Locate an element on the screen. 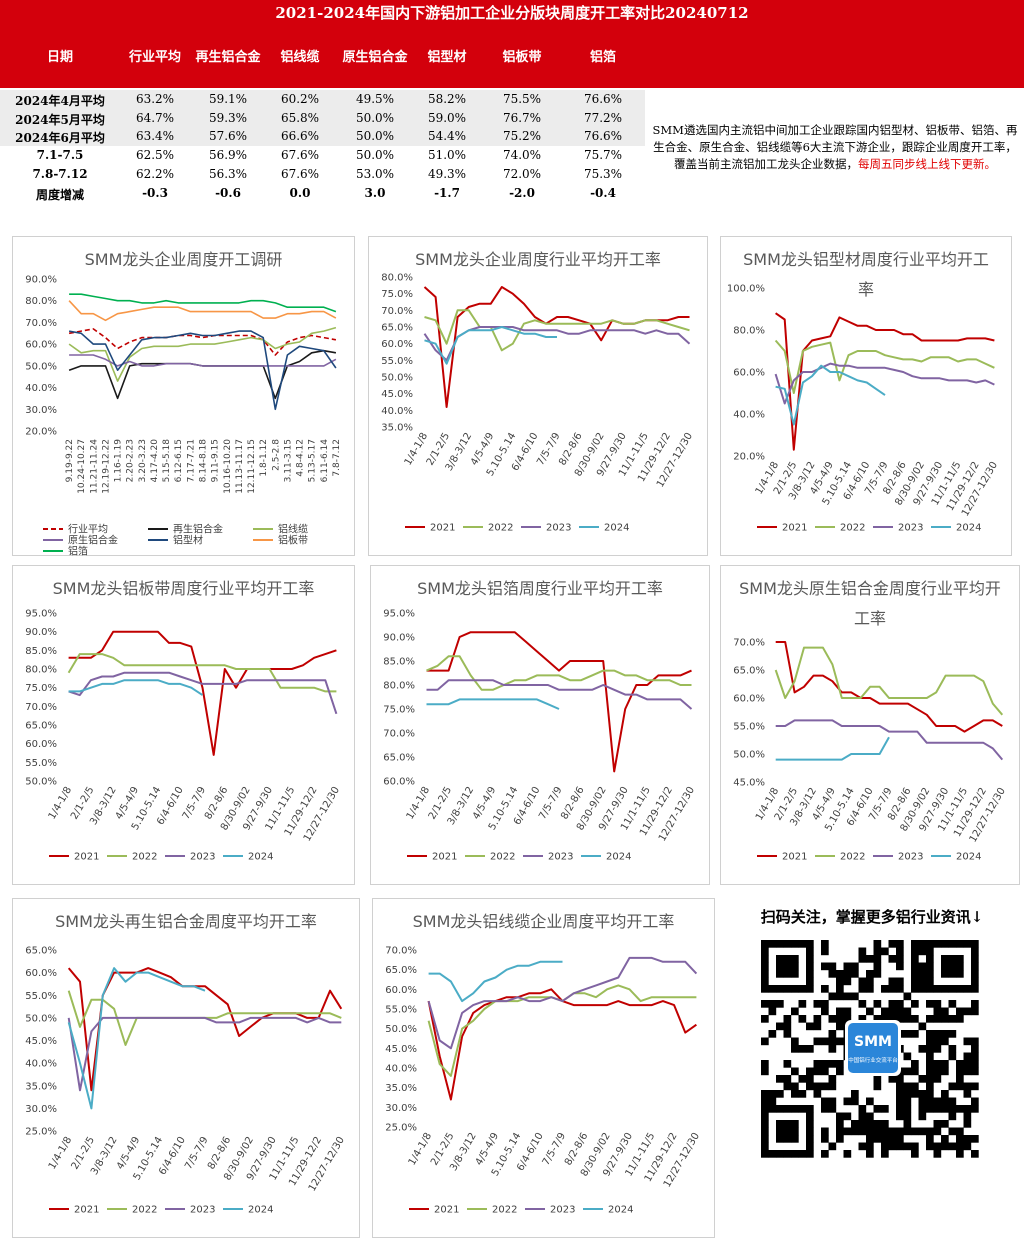 This screenshot has height=1258, width=1024. y-tick-label: 30.0% is located at coordinates (401, 1108).